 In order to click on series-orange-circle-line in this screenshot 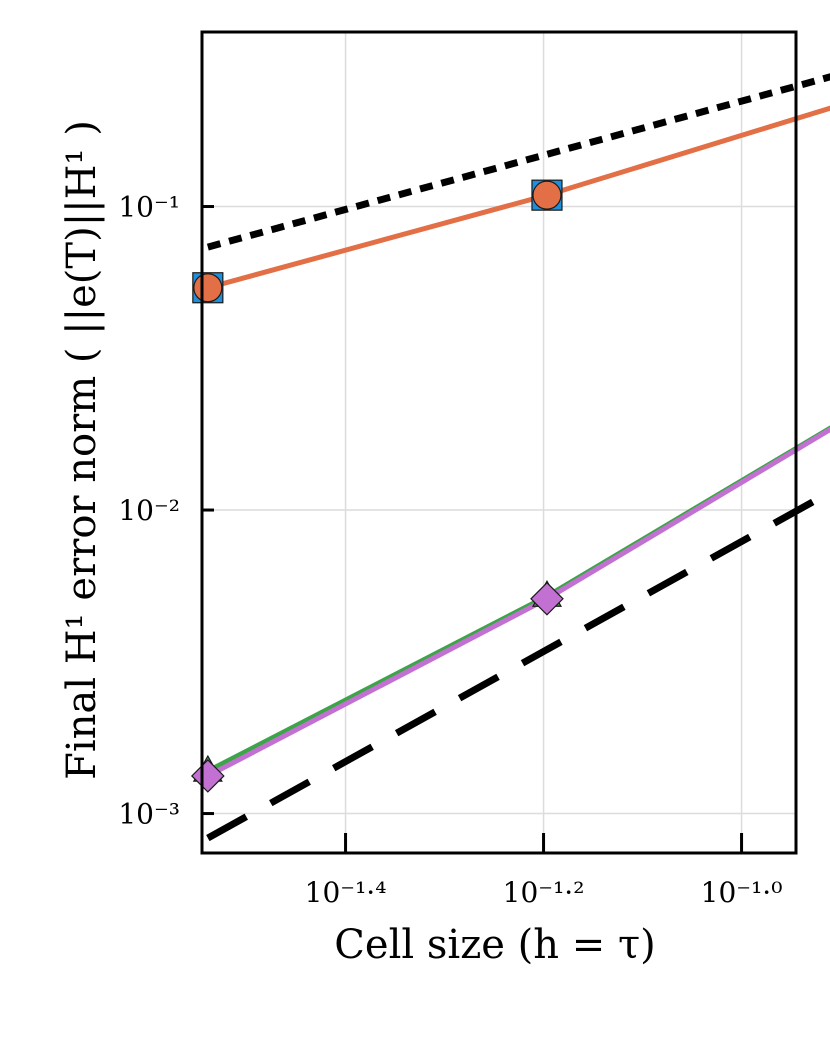, I will do `click(518, 198)`.